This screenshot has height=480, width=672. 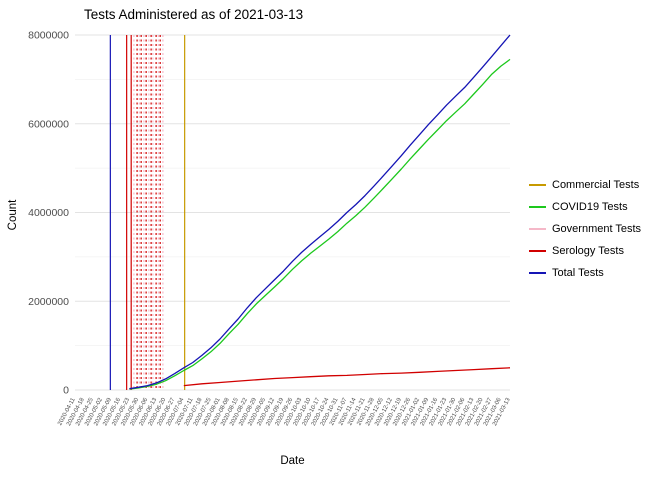 I want to click on legend-item: Serology Tests, so click(x=585, y=250).